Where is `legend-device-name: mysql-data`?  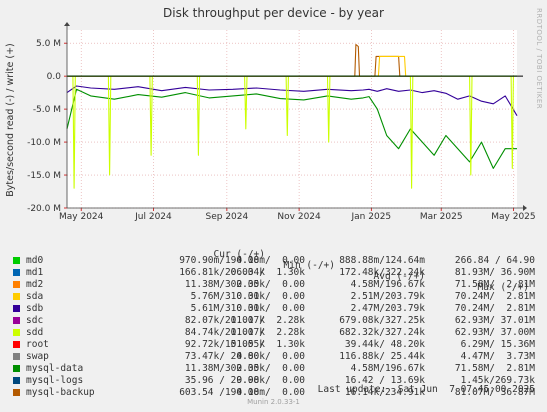 legend-device-name: mysql-data is located at coordinates (55, 368).